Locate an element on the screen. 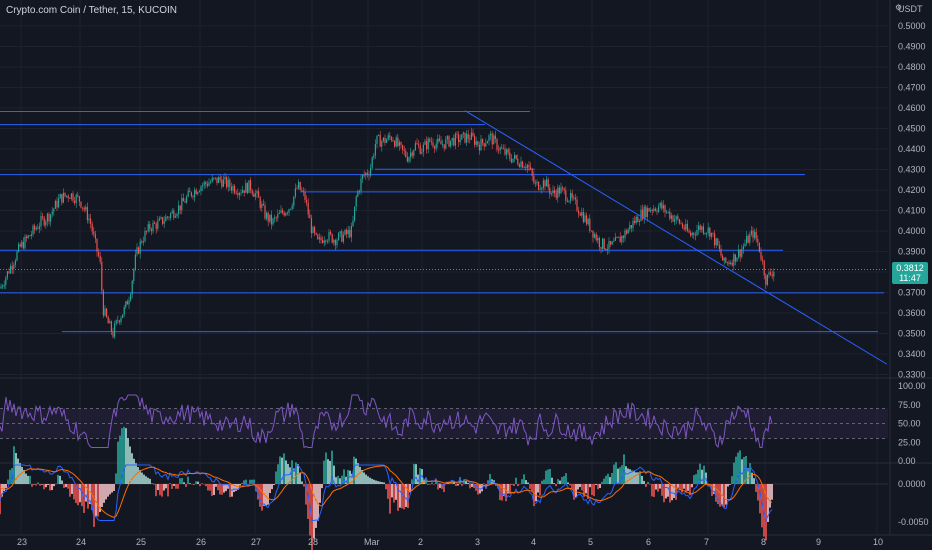 This screenshot has height=550, width=932. time-tick-label: 2 is located at coordinates (420, 542).